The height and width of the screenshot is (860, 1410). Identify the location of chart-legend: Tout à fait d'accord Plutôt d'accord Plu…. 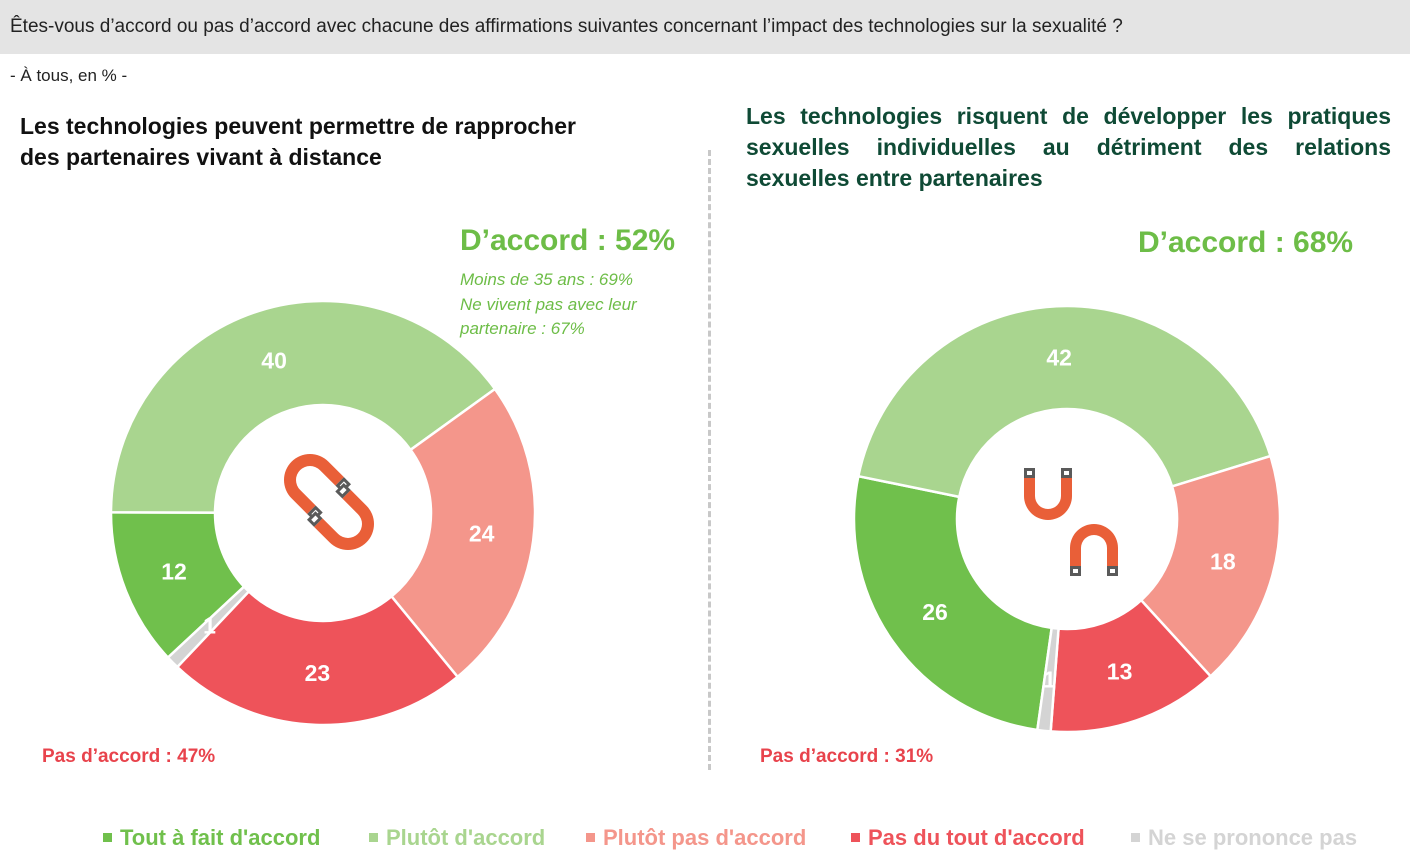
(705, 840).